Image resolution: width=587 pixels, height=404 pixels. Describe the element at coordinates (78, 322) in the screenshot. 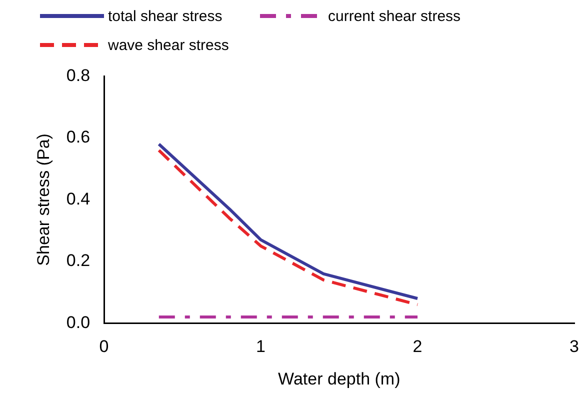

I see `y-tick-label: 0.0` at that location.